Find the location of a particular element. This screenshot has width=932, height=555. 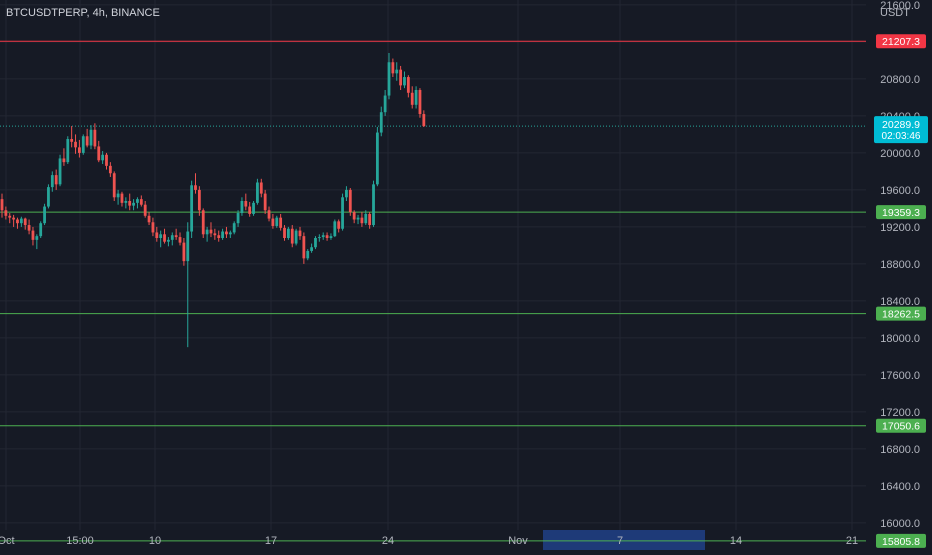

time-axis: Oct 15:00 10 17 24 Nov 7 14 21 is located at coordinates (429, 541).